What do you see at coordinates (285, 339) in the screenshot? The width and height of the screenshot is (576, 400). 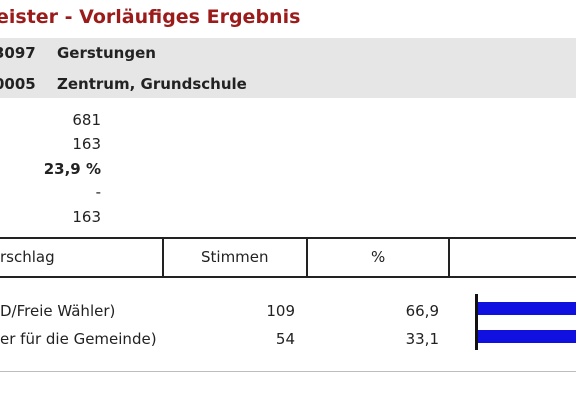 I see `row-votes: 54` at bounding box center [285, 339].